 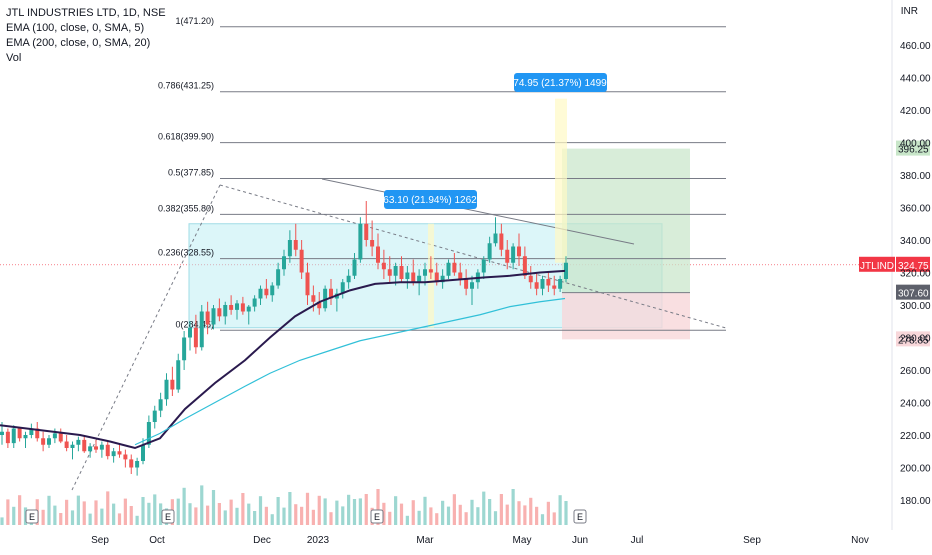 I want to click on time-tick-label: Mar, so click(x=425, y=540).